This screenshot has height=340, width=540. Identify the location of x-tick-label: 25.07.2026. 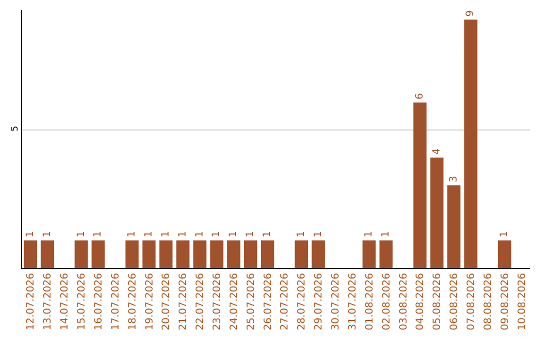
(251, 301).